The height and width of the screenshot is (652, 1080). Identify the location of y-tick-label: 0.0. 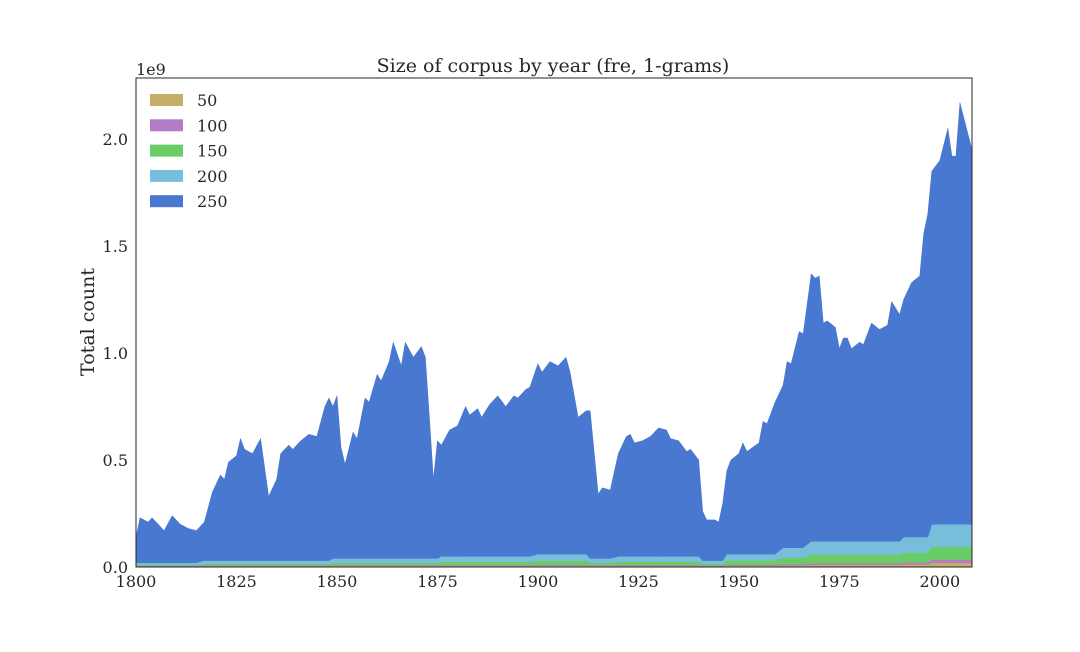
(115, 567).